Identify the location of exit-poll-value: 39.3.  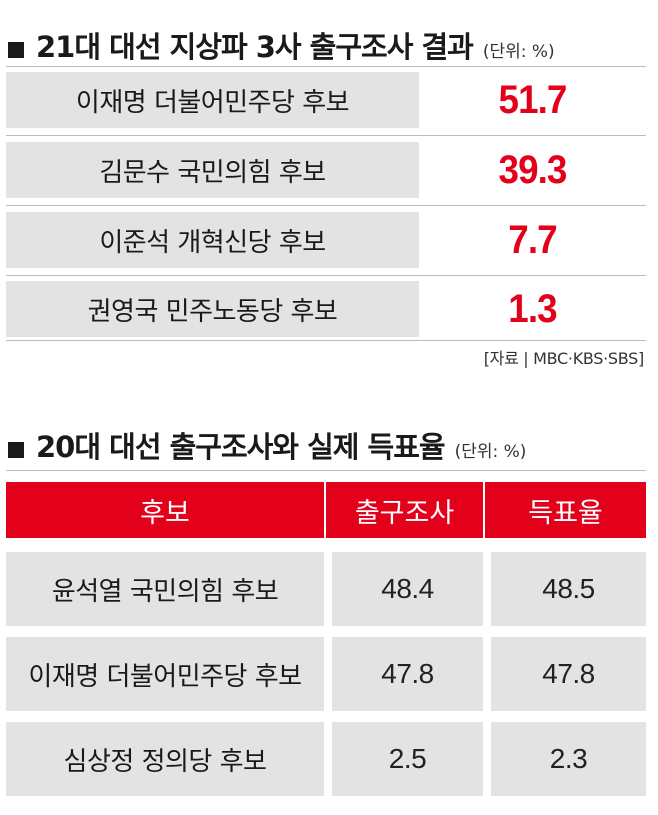
(533, 169).